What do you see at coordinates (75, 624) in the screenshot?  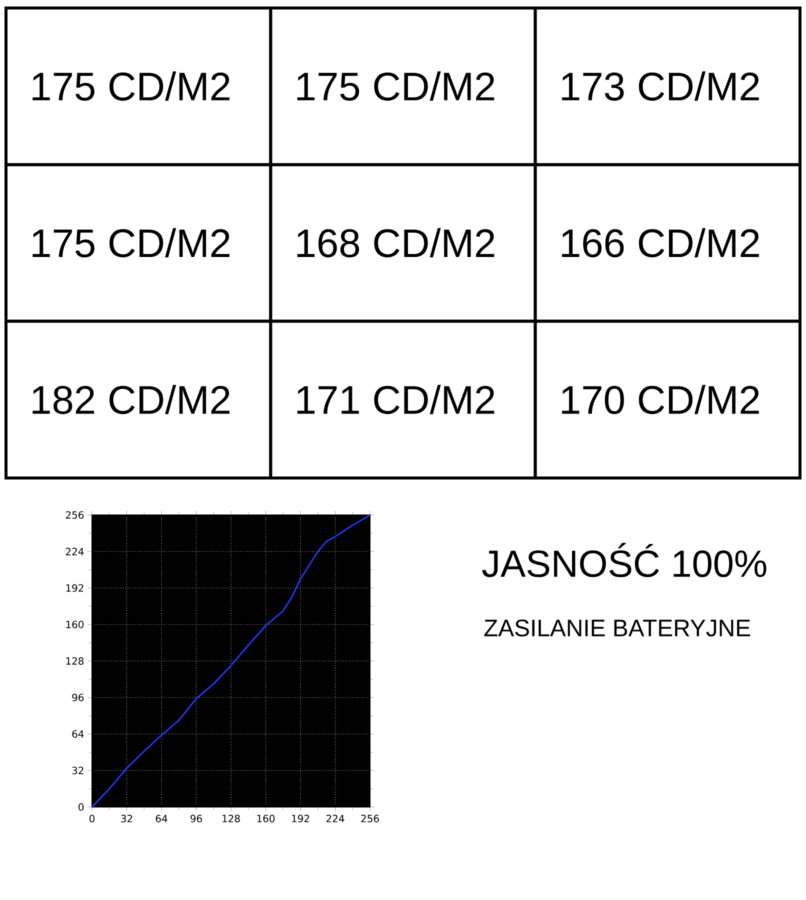 I see `y-tick-label: 160` at bounding box center [75, 624].